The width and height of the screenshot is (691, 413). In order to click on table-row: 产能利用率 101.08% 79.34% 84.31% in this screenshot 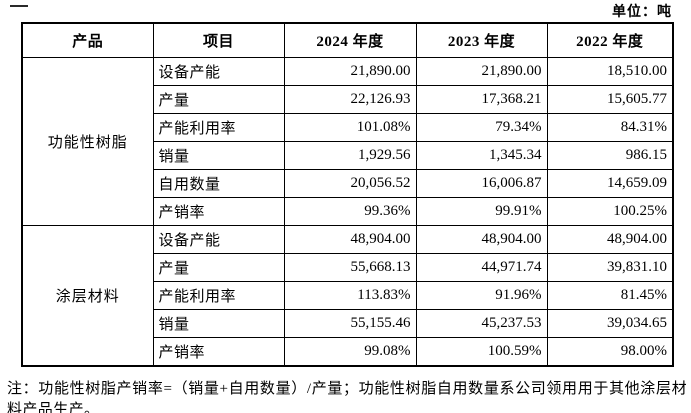, I will do `click(348, 127)`.